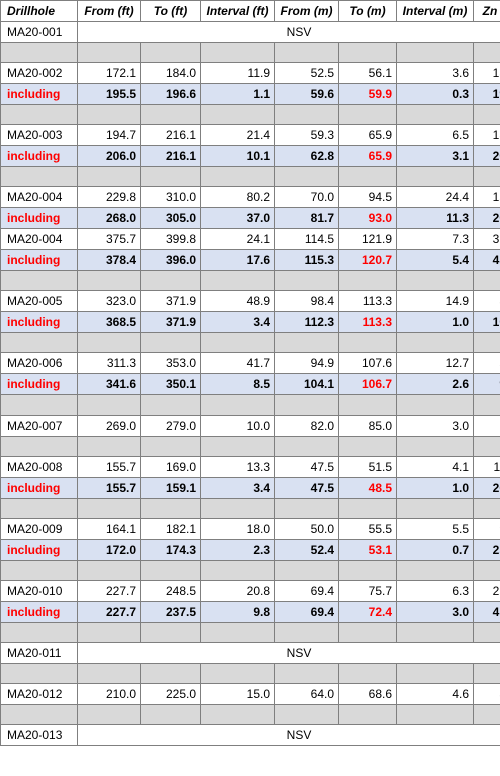  What do you see at coordinates (306, 384) in the screenshot?
I see `from-m-cell: 104.1` at bounding box center [306, 384].